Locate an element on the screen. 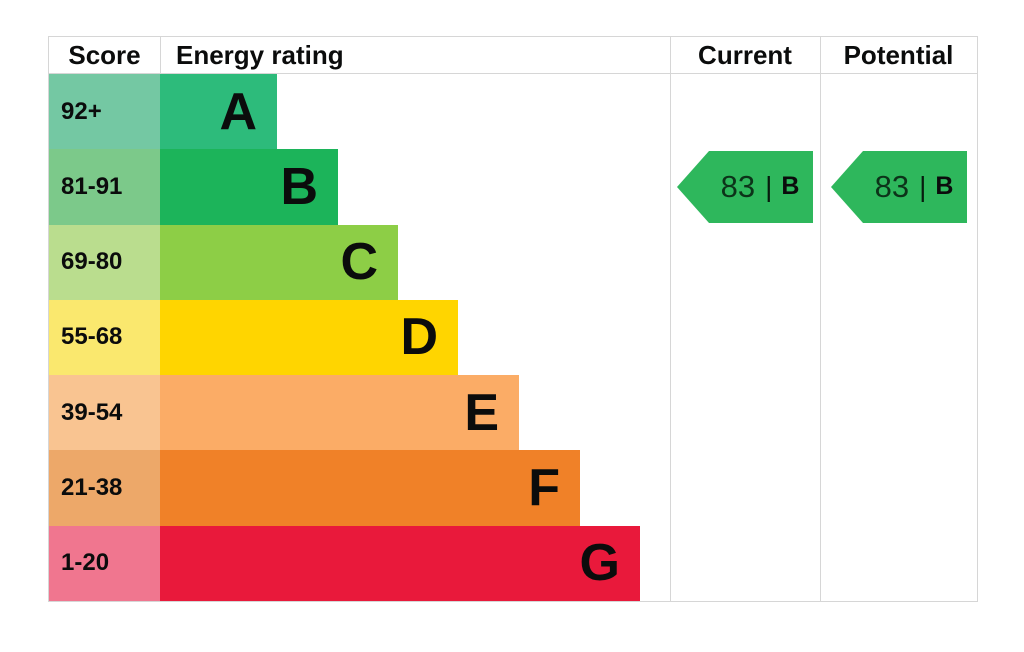  band-row-f: 21-38 F is located at coordinates (359, 488).